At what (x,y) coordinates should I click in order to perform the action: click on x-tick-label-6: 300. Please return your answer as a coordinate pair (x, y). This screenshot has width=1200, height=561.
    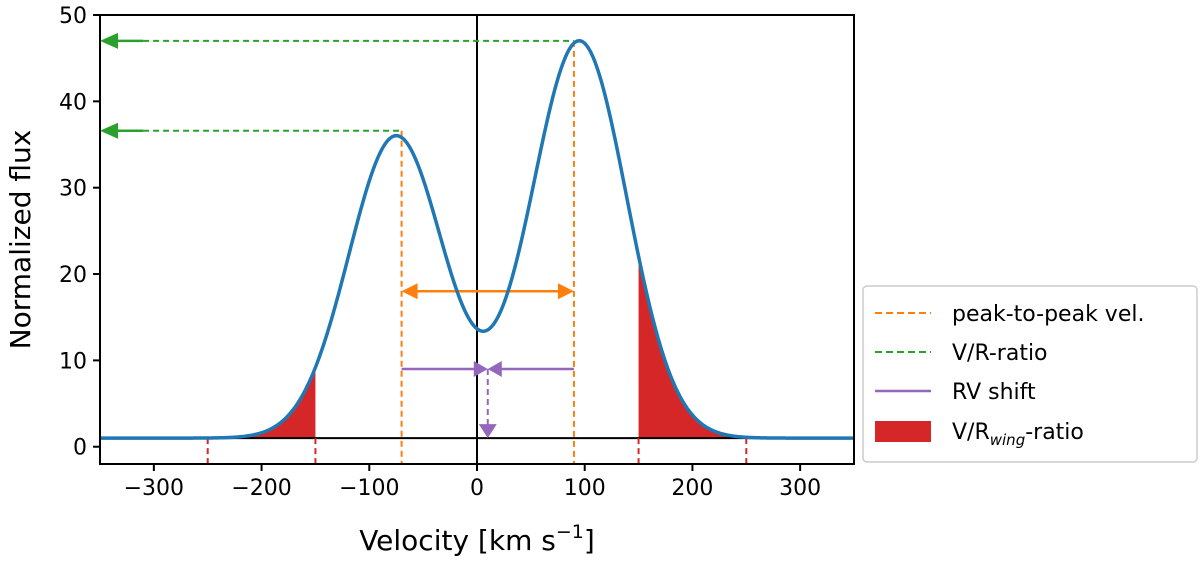
    Looking at the image, I should click on (800, 488).